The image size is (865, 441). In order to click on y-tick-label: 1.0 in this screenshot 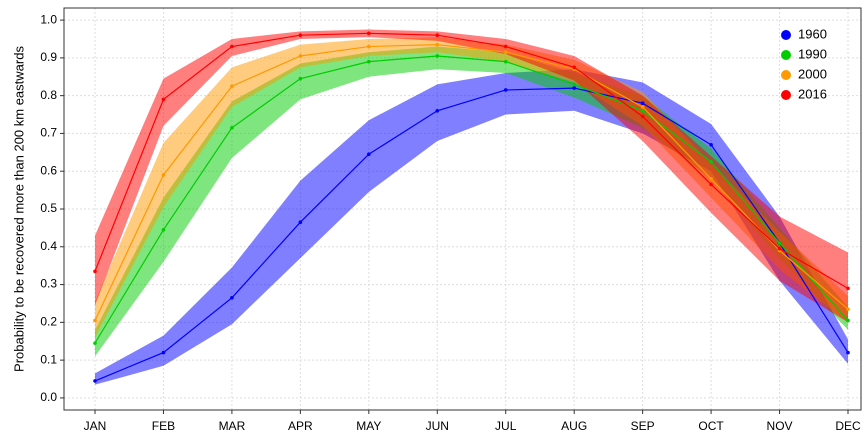, I will do `click(48, 19)`.